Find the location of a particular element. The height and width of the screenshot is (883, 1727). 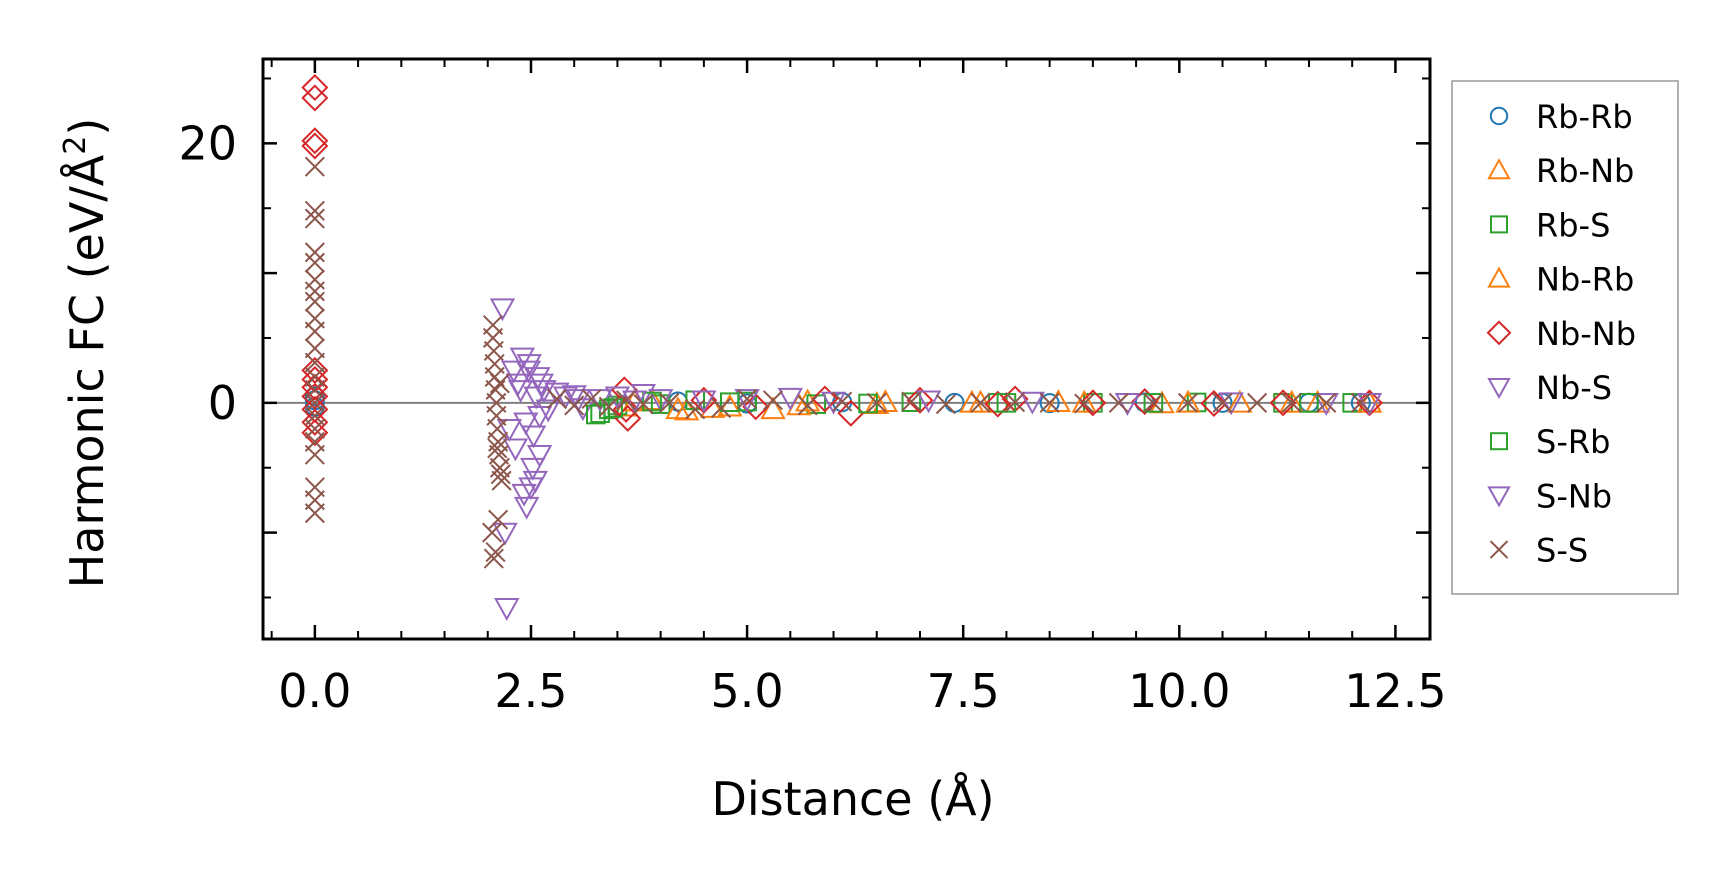

y-axis-title-close: ) is located at coordinates (87, 127).